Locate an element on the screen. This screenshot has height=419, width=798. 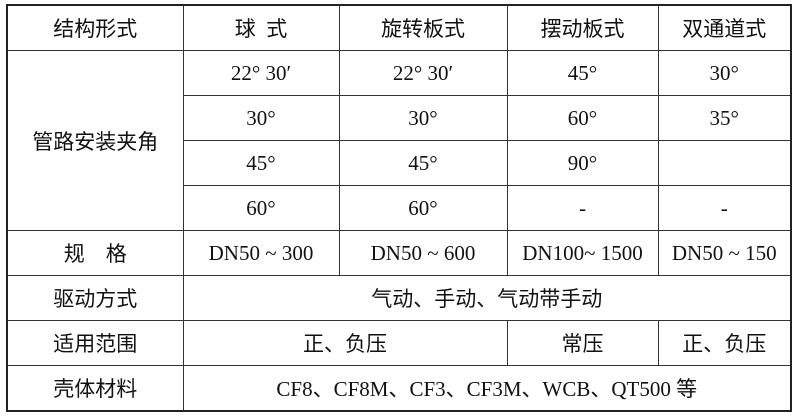
angle-cell: 35° is located at coordinates (724, 118).